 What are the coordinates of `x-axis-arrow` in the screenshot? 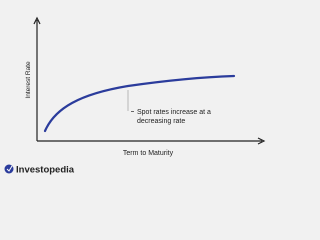 It's located at (261, 141).